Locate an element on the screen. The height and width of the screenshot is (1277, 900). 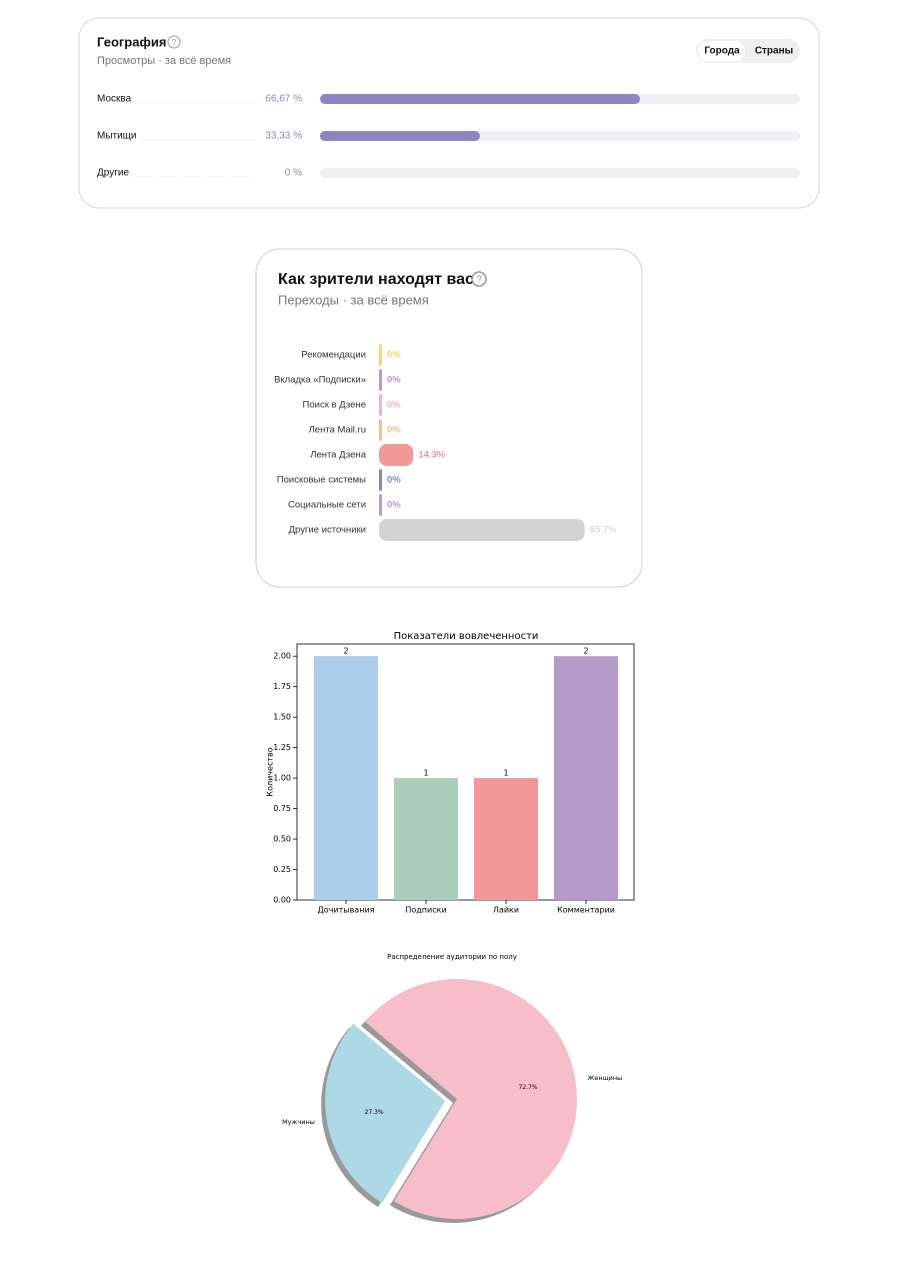
axes-frame is located at coordinates (465, 772).